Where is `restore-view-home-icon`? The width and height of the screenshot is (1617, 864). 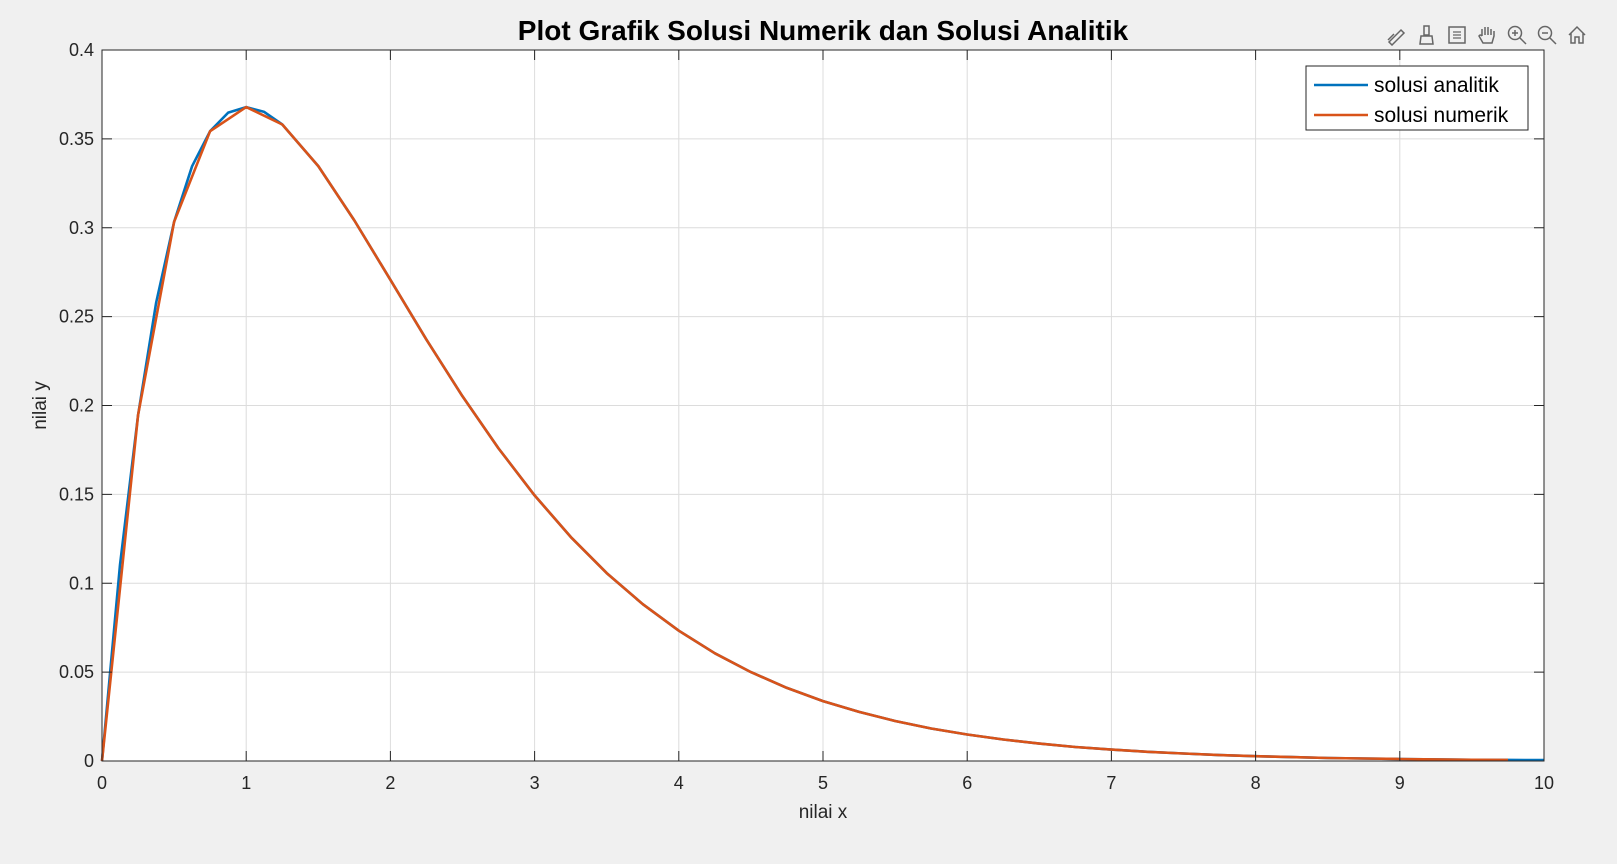
restore-view-home-icon is located at coordinates (1577, 35).